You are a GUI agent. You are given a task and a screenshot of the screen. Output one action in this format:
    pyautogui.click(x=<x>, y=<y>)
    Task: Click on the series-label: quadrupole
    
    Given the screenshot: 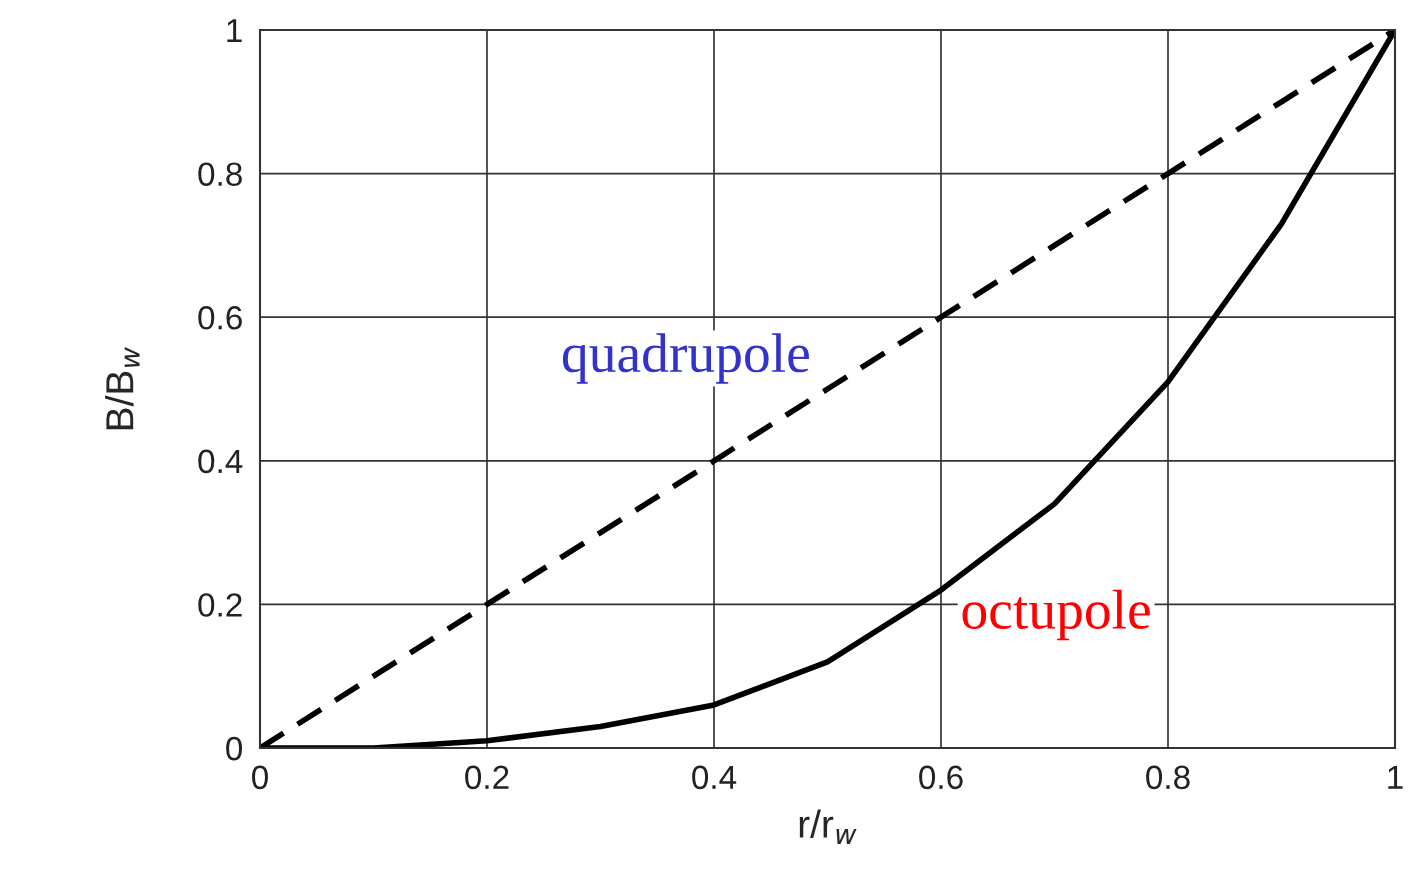 What is the action you would take?
    pyautogui.click(x=685, y=358)
    